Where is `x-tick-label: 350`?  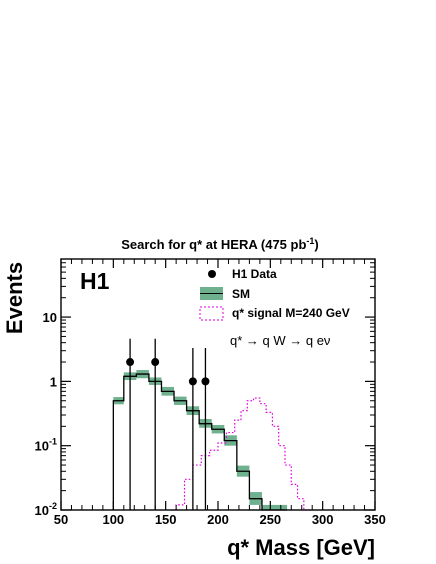
x-tick-label: 350 is located at coordinates (375, 519).